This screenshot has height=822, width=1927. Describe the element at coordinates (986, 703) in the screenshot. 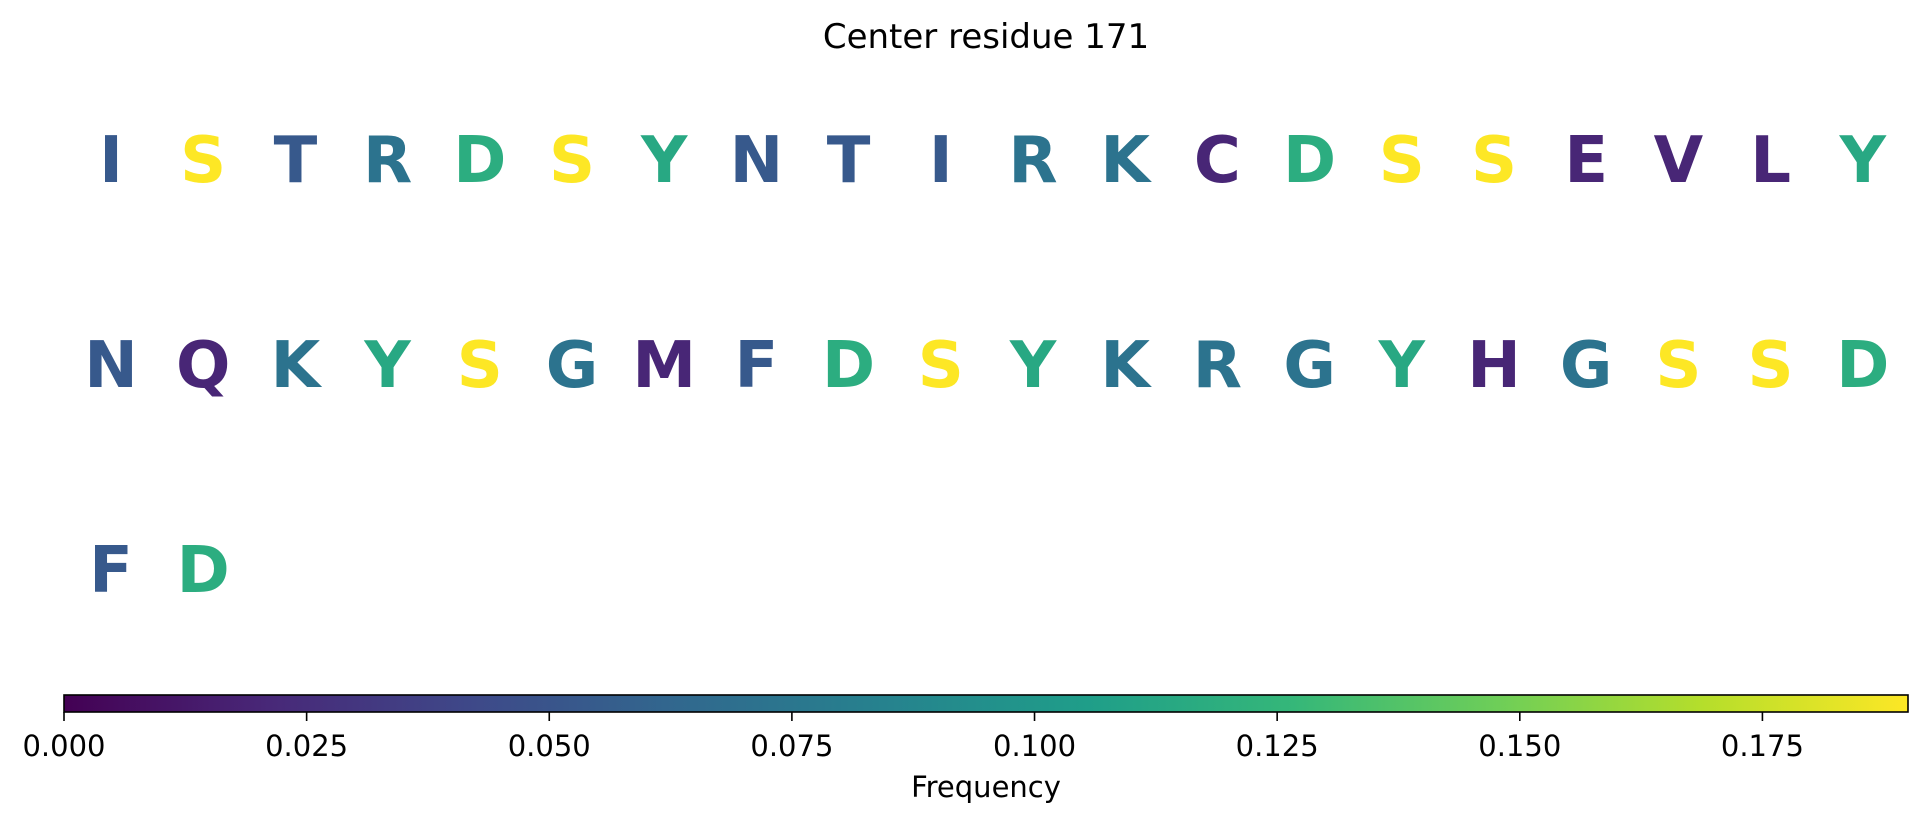

I see `colorbar-gradient` at that location.